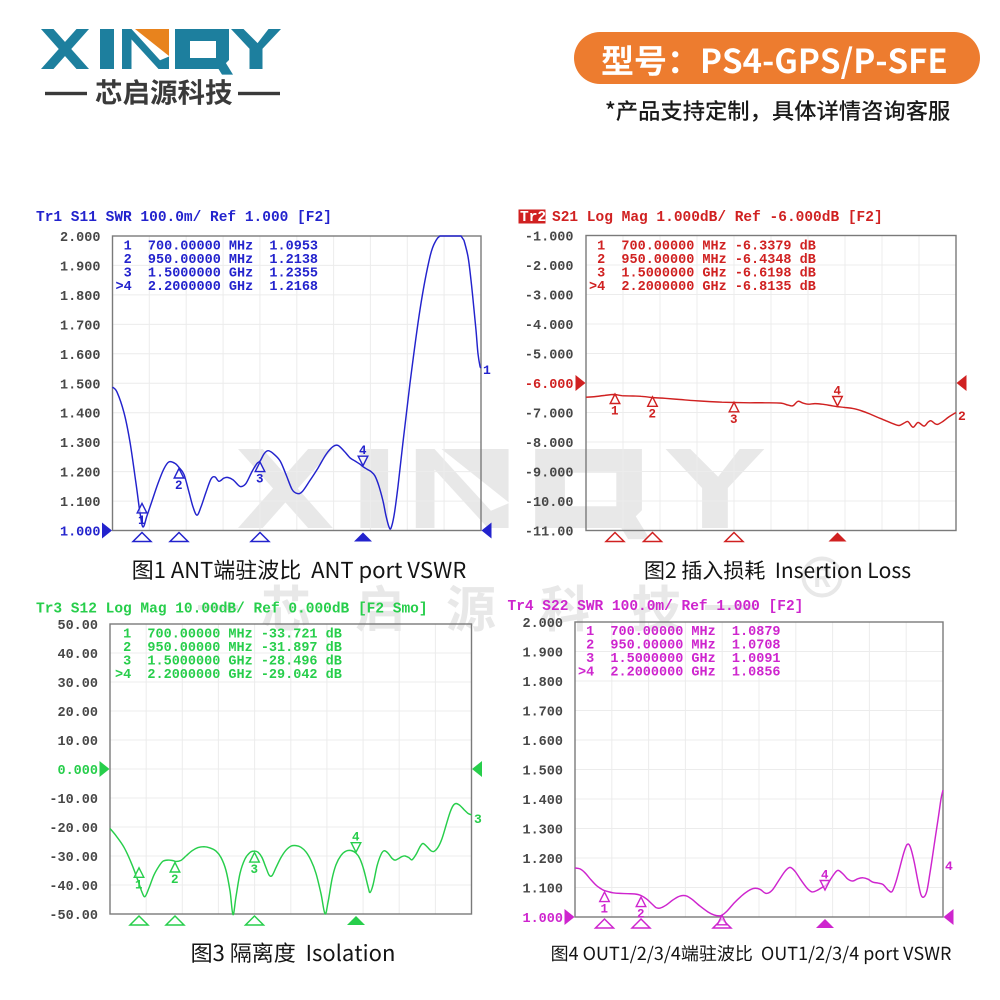  I want to click on svg-text: -8.000, so click(549, 444).